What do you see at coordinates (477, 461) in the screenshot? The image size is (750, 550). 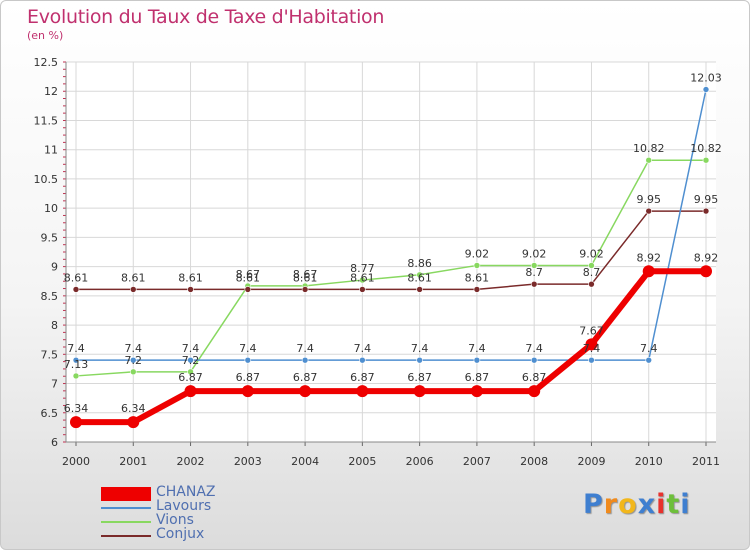 I see `x-tick-label: 2007` at bounding box center [477, 461].